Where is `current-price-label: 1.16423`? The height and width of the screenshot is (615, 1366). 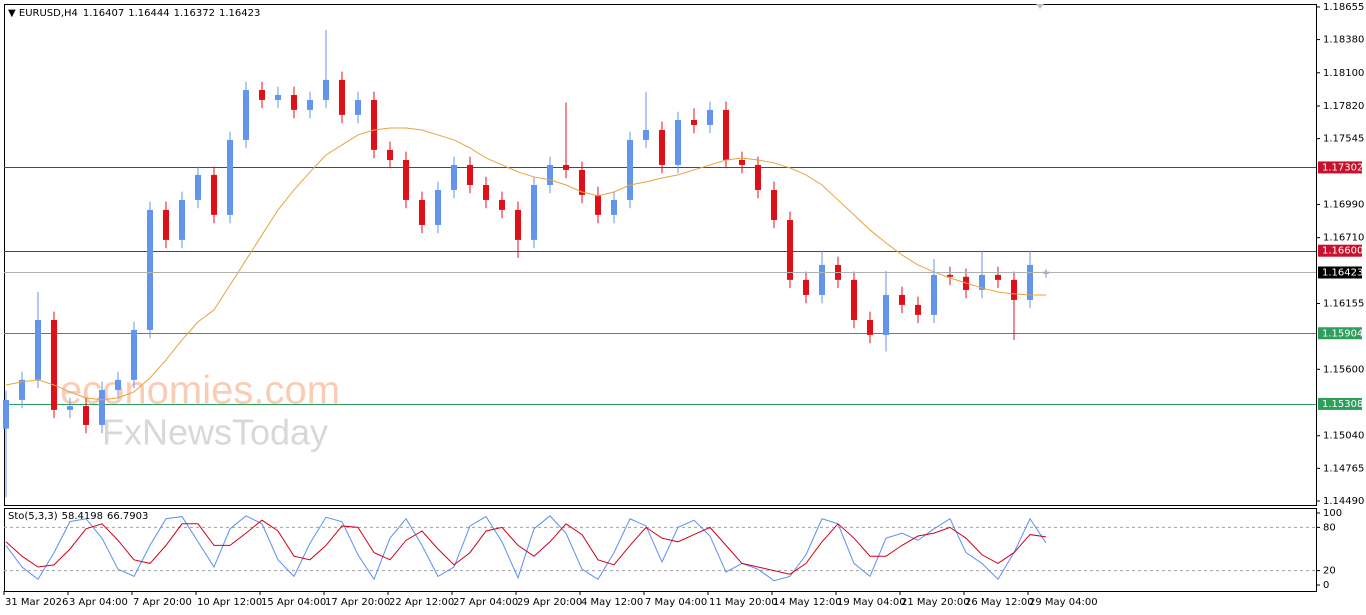
current-price-label: 1.16423 is located at coordinates (1342, 273).